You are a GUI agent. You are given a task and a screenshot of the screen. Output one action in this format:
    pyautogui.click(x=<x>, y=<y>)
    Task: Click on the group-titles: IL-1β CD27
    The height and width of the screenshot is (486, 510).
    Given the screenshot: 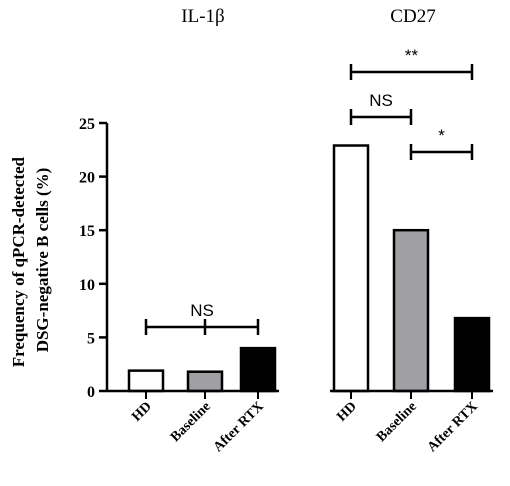 What is the action you would take?
    pyautogui.click(x=308, y=16)
    